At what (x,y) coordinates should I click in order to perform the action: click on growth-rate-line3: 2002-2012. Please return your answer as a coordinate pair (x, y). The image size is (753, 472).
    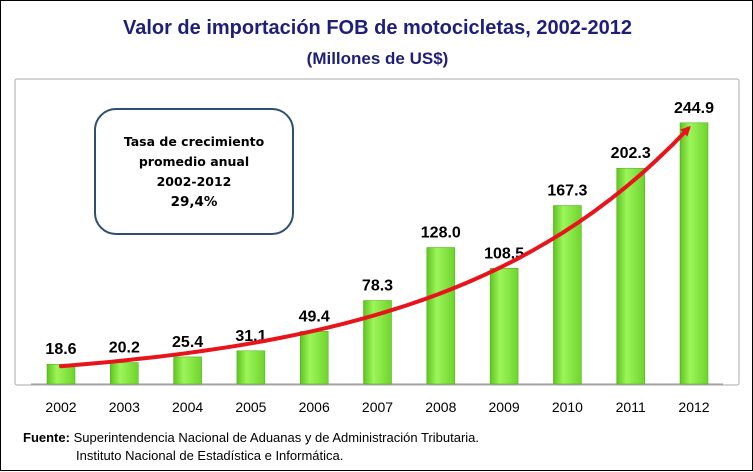
    Looking at the image, I should click on (194, 181).